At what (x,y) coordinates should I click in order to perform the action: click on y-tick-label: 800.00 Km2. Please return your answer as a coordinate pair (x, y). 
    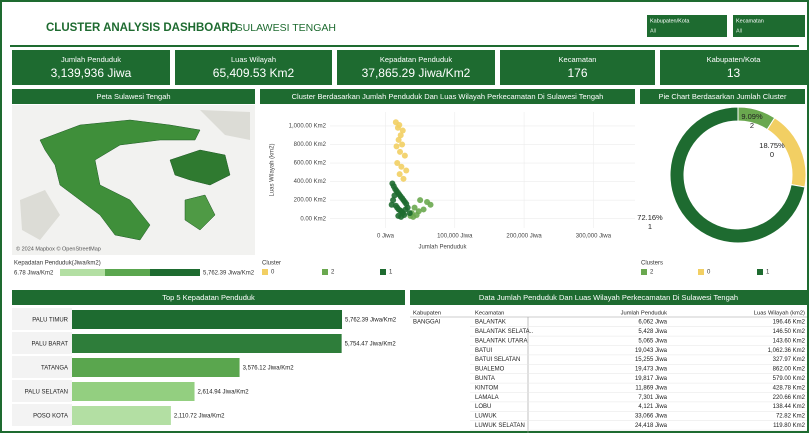
    Looking at the image, I should click on (310, 145).